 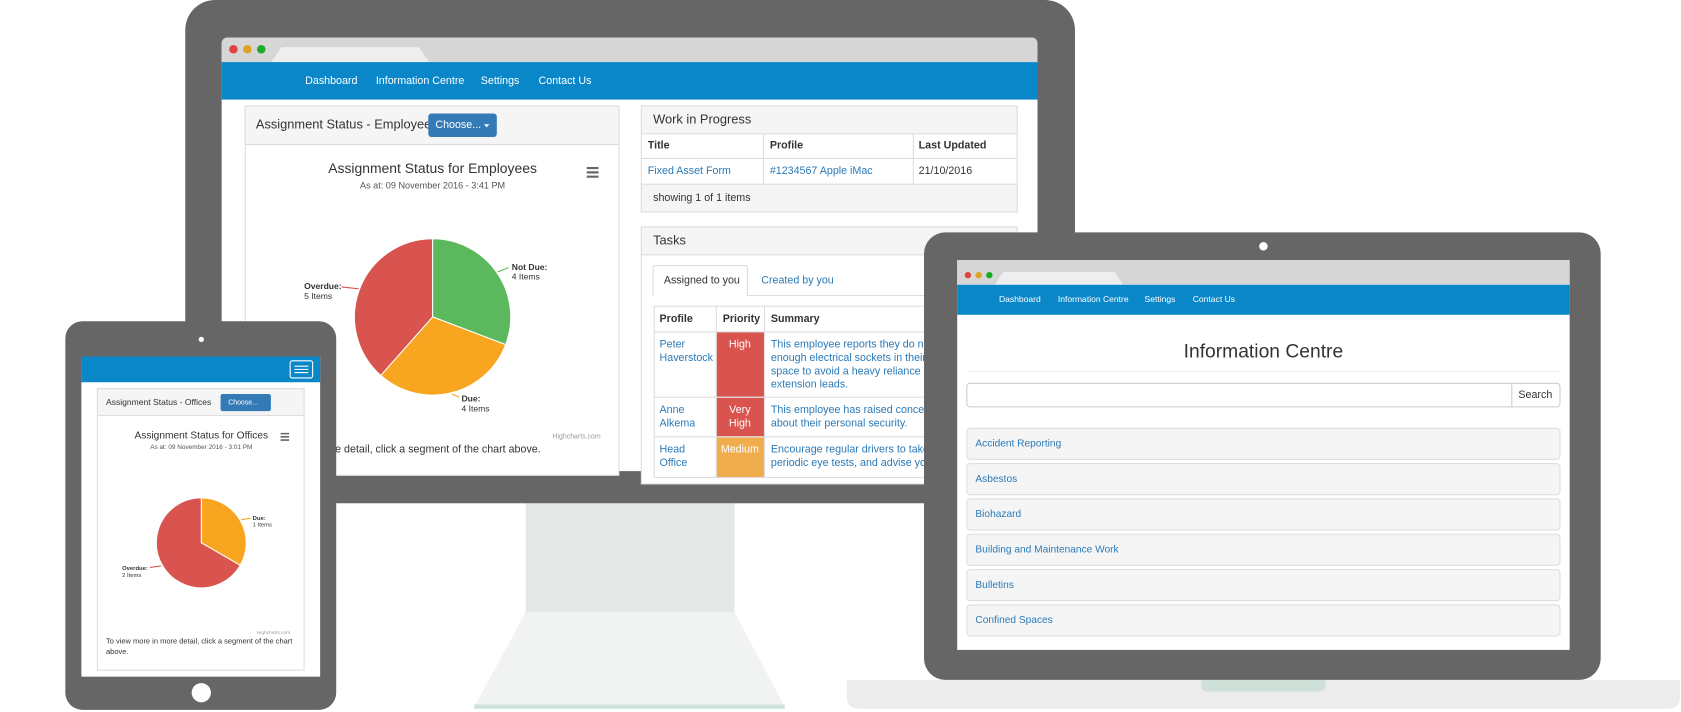 I want to click on summary-link: This employee reports they do not, so click(x=852, y=345).